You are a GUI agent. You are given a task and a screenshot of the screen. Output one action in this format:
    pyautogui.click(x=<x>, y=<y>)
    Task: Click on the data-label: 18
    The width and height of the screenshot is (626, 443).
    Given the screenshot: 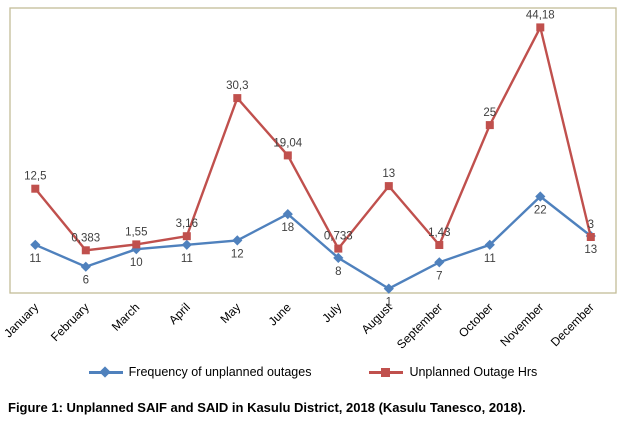 What is the action you would take?
    pyautogui.click(x=287, y=228)
    